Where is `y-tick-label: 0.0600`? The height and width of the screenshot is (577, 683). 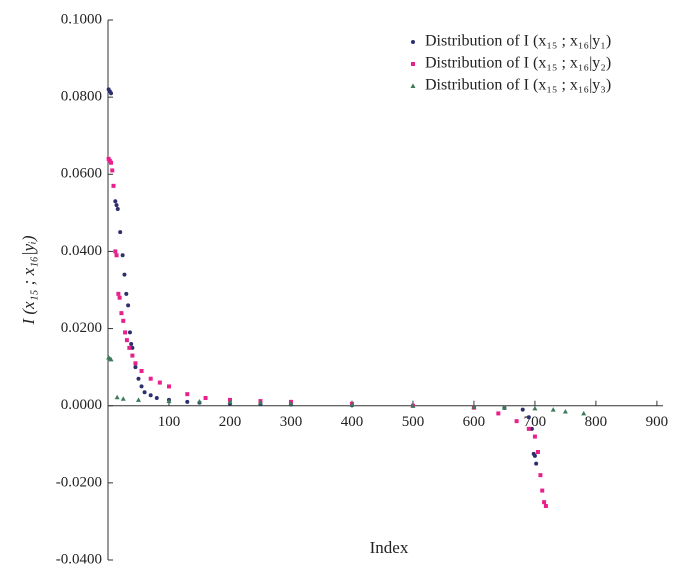
y-tick-label: 0.0600 is located at coordinates (81, 174).